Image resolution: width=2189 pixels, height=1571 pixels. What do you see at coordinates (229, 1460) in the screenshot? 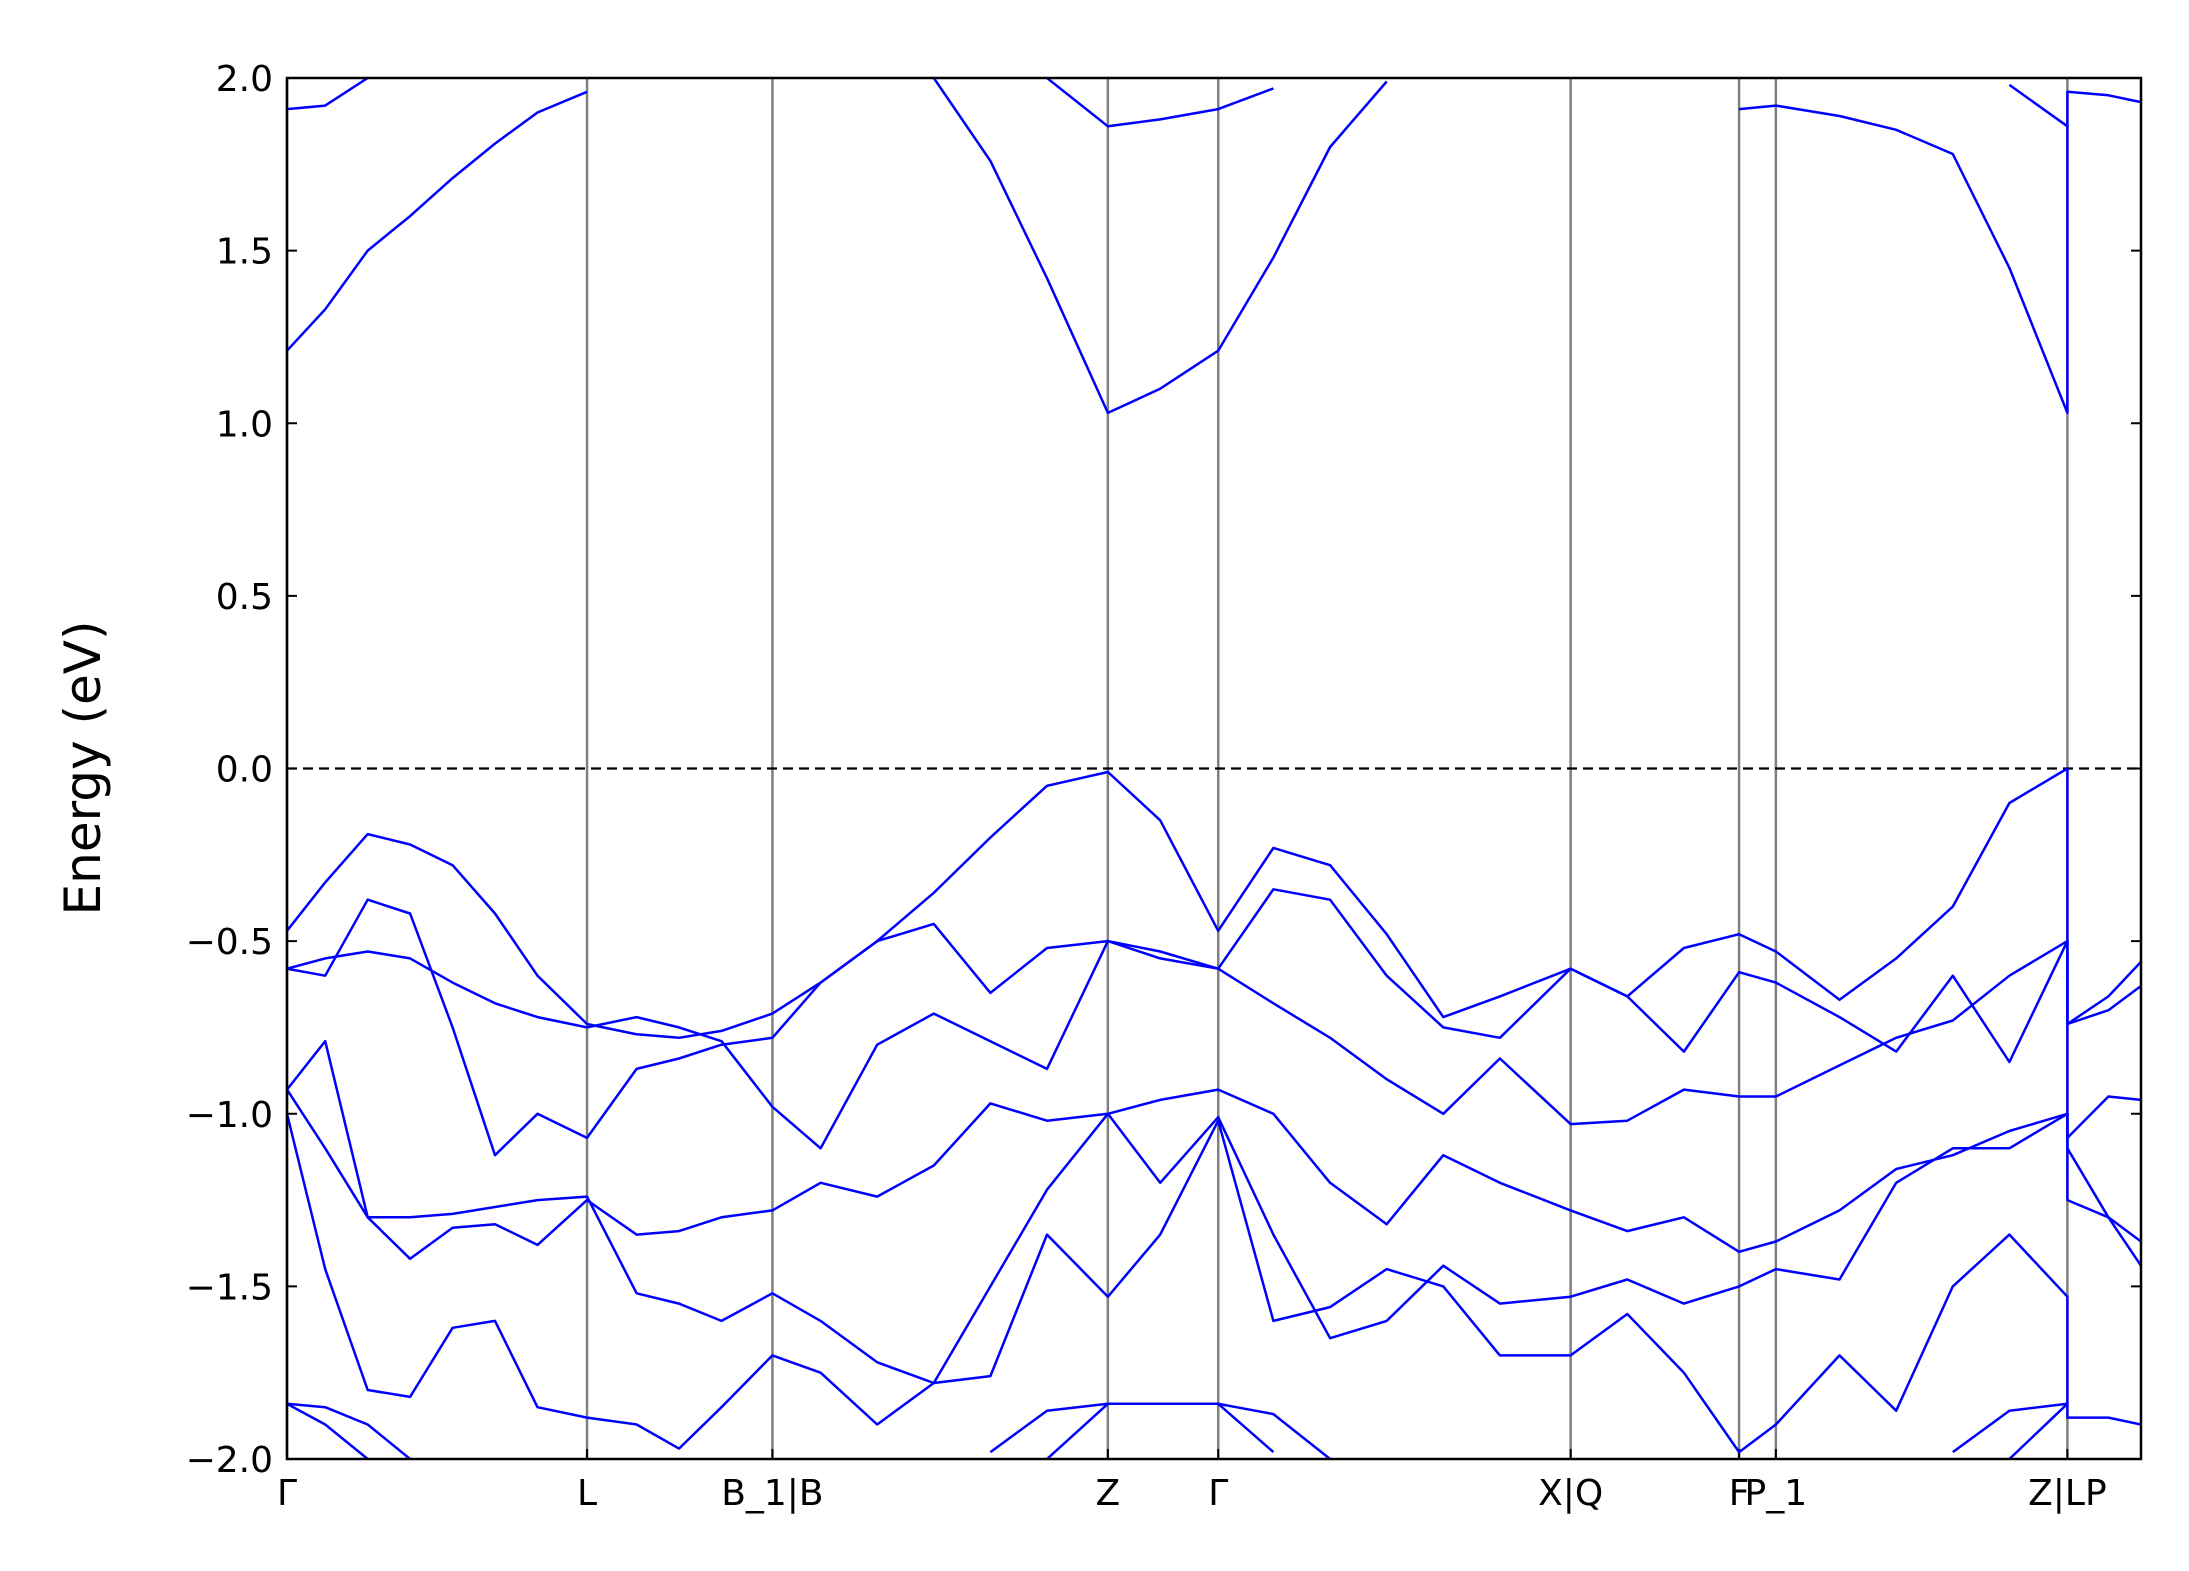
I see `y-tick-label: −2.0` at bounding box center [229, 1460].